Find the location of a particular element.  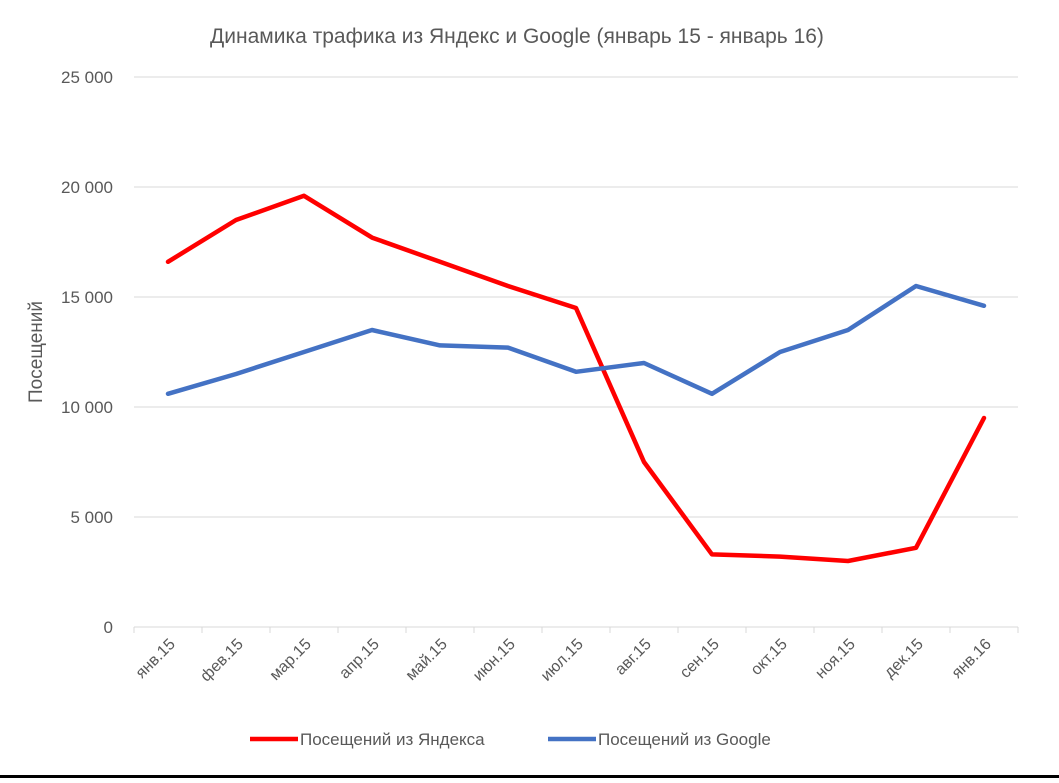

x-tick-label: фев.15 is located at coordinates (221, 660).